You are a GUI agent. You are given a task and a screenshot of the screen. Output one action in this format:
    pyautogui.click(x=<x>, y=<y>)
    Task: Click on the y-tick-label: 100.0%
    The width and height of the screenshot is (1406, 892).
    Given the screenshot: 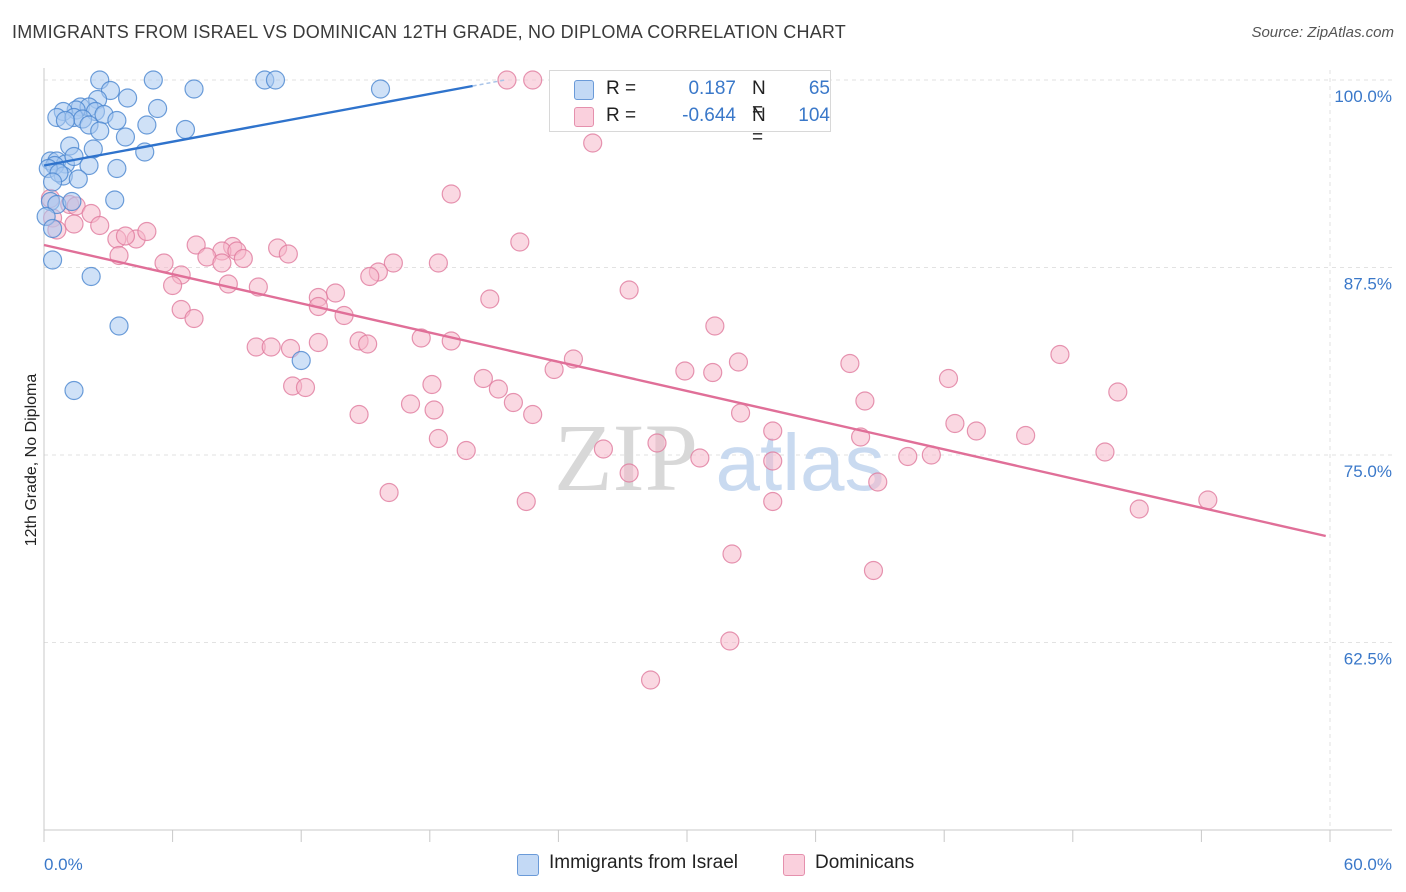 What is the action you would take?
    pyautogui.click(x=1363, y=96)
    